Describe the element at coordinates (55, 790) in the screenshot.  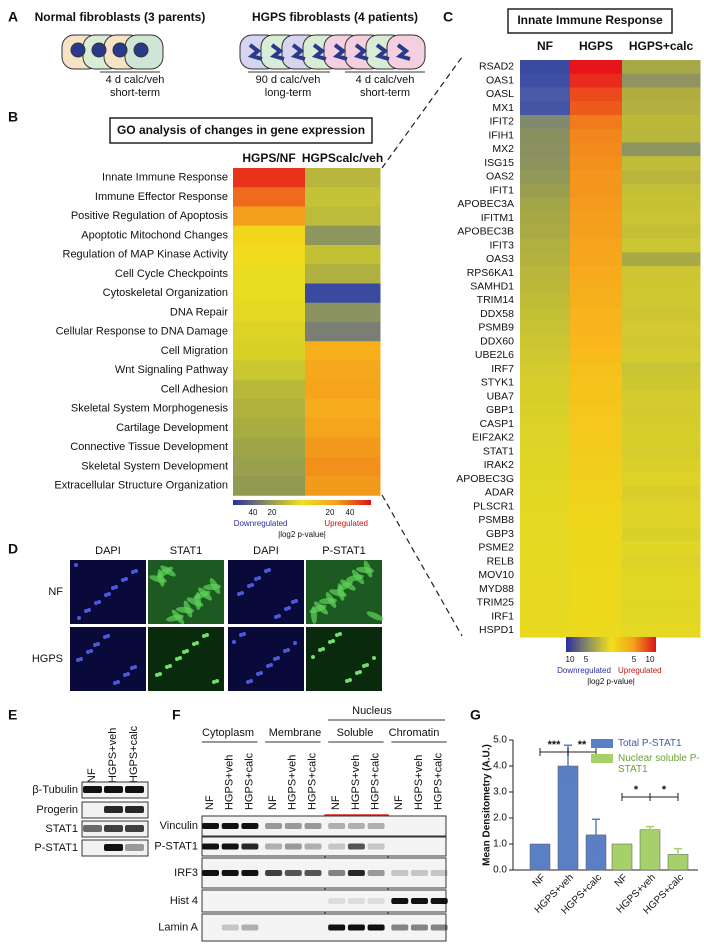
I see `row-label: β-Tubulin` at that location.